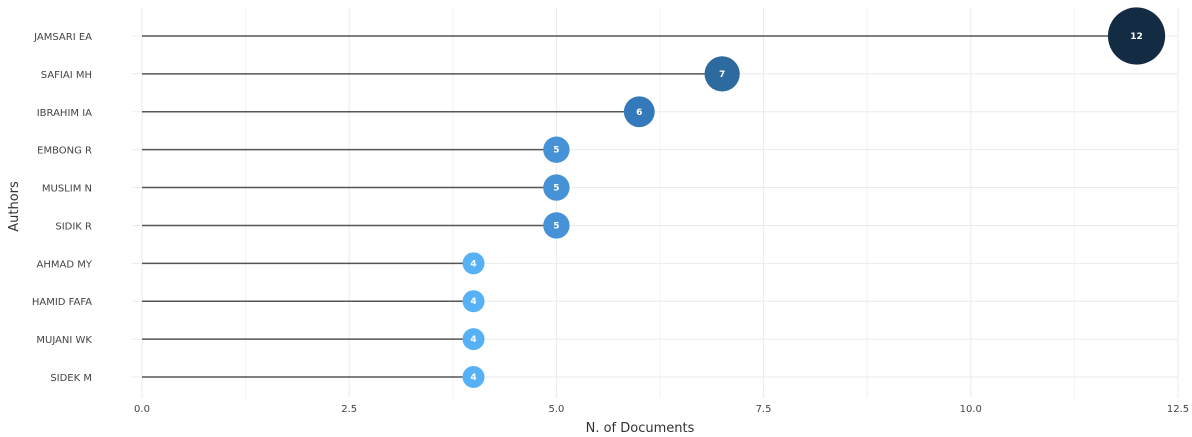 Image resolution: width=1192 pixels, height=437 pixels. I want to click on y-tick-label: SIDEK M, so click(71, 378).